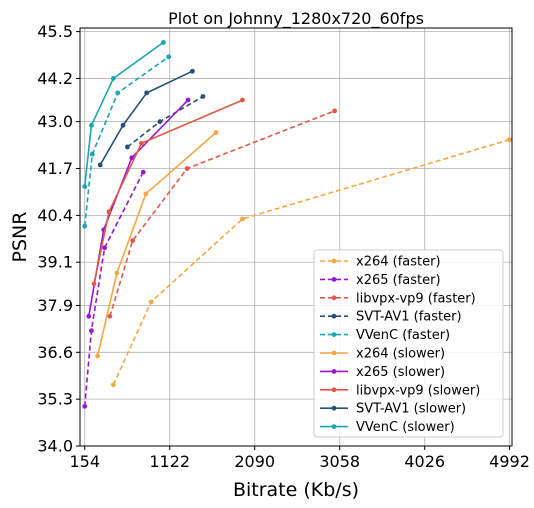  Describe the element at coordinates (55, 399) in the screenshot. I see `y-tick-label: 35.3` at that location.